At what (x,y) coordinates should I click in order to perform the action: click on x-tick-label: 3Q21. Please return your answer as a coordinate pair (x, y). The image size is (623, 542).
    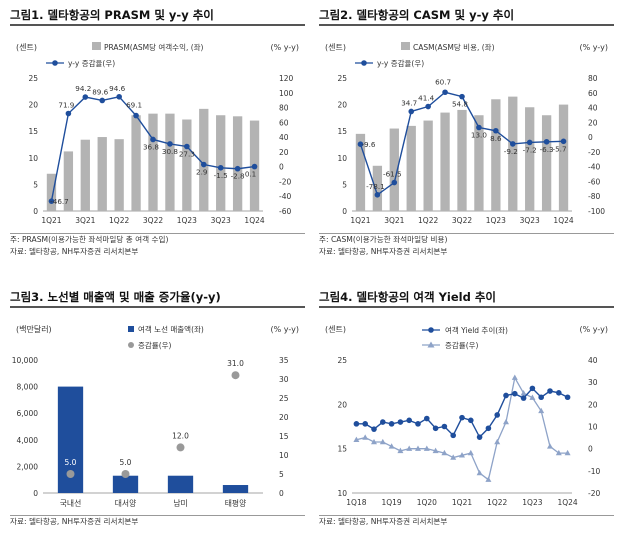
    Looking at the image, I should click on (394, 220).